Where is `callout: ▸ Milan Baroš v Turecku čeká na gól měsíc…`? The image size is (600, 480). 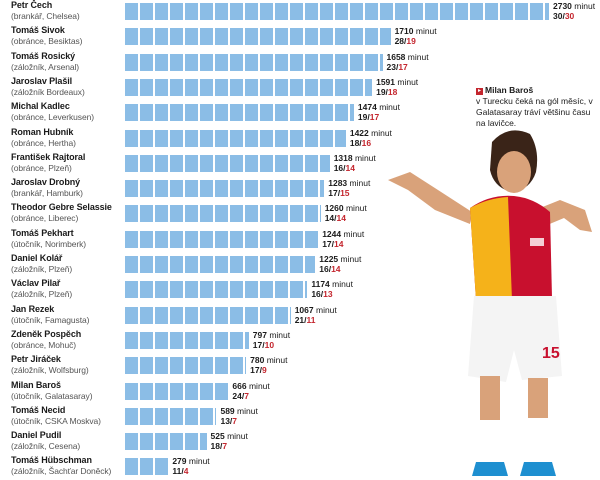
callout: ▸ Milan Baroš v Turecku čeká na gól měsíc… is located at coordinates (536, 107).